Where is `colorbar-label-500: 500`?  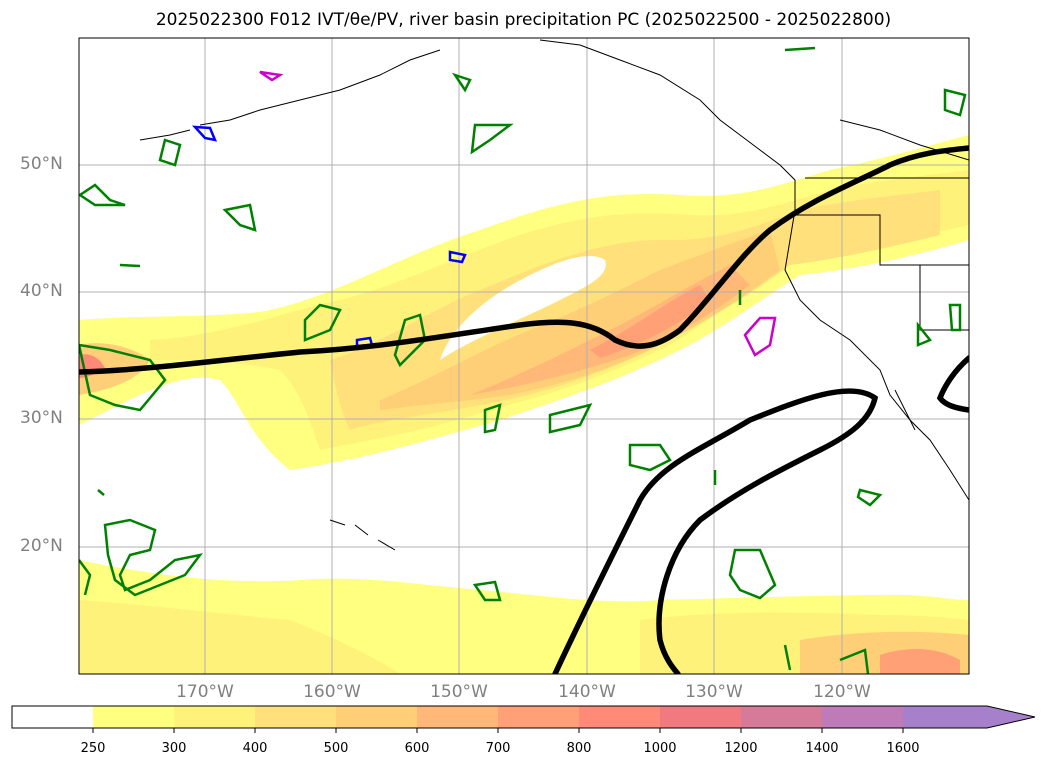
colorbar-label-500: 500 is located at coordinates (336, 748).